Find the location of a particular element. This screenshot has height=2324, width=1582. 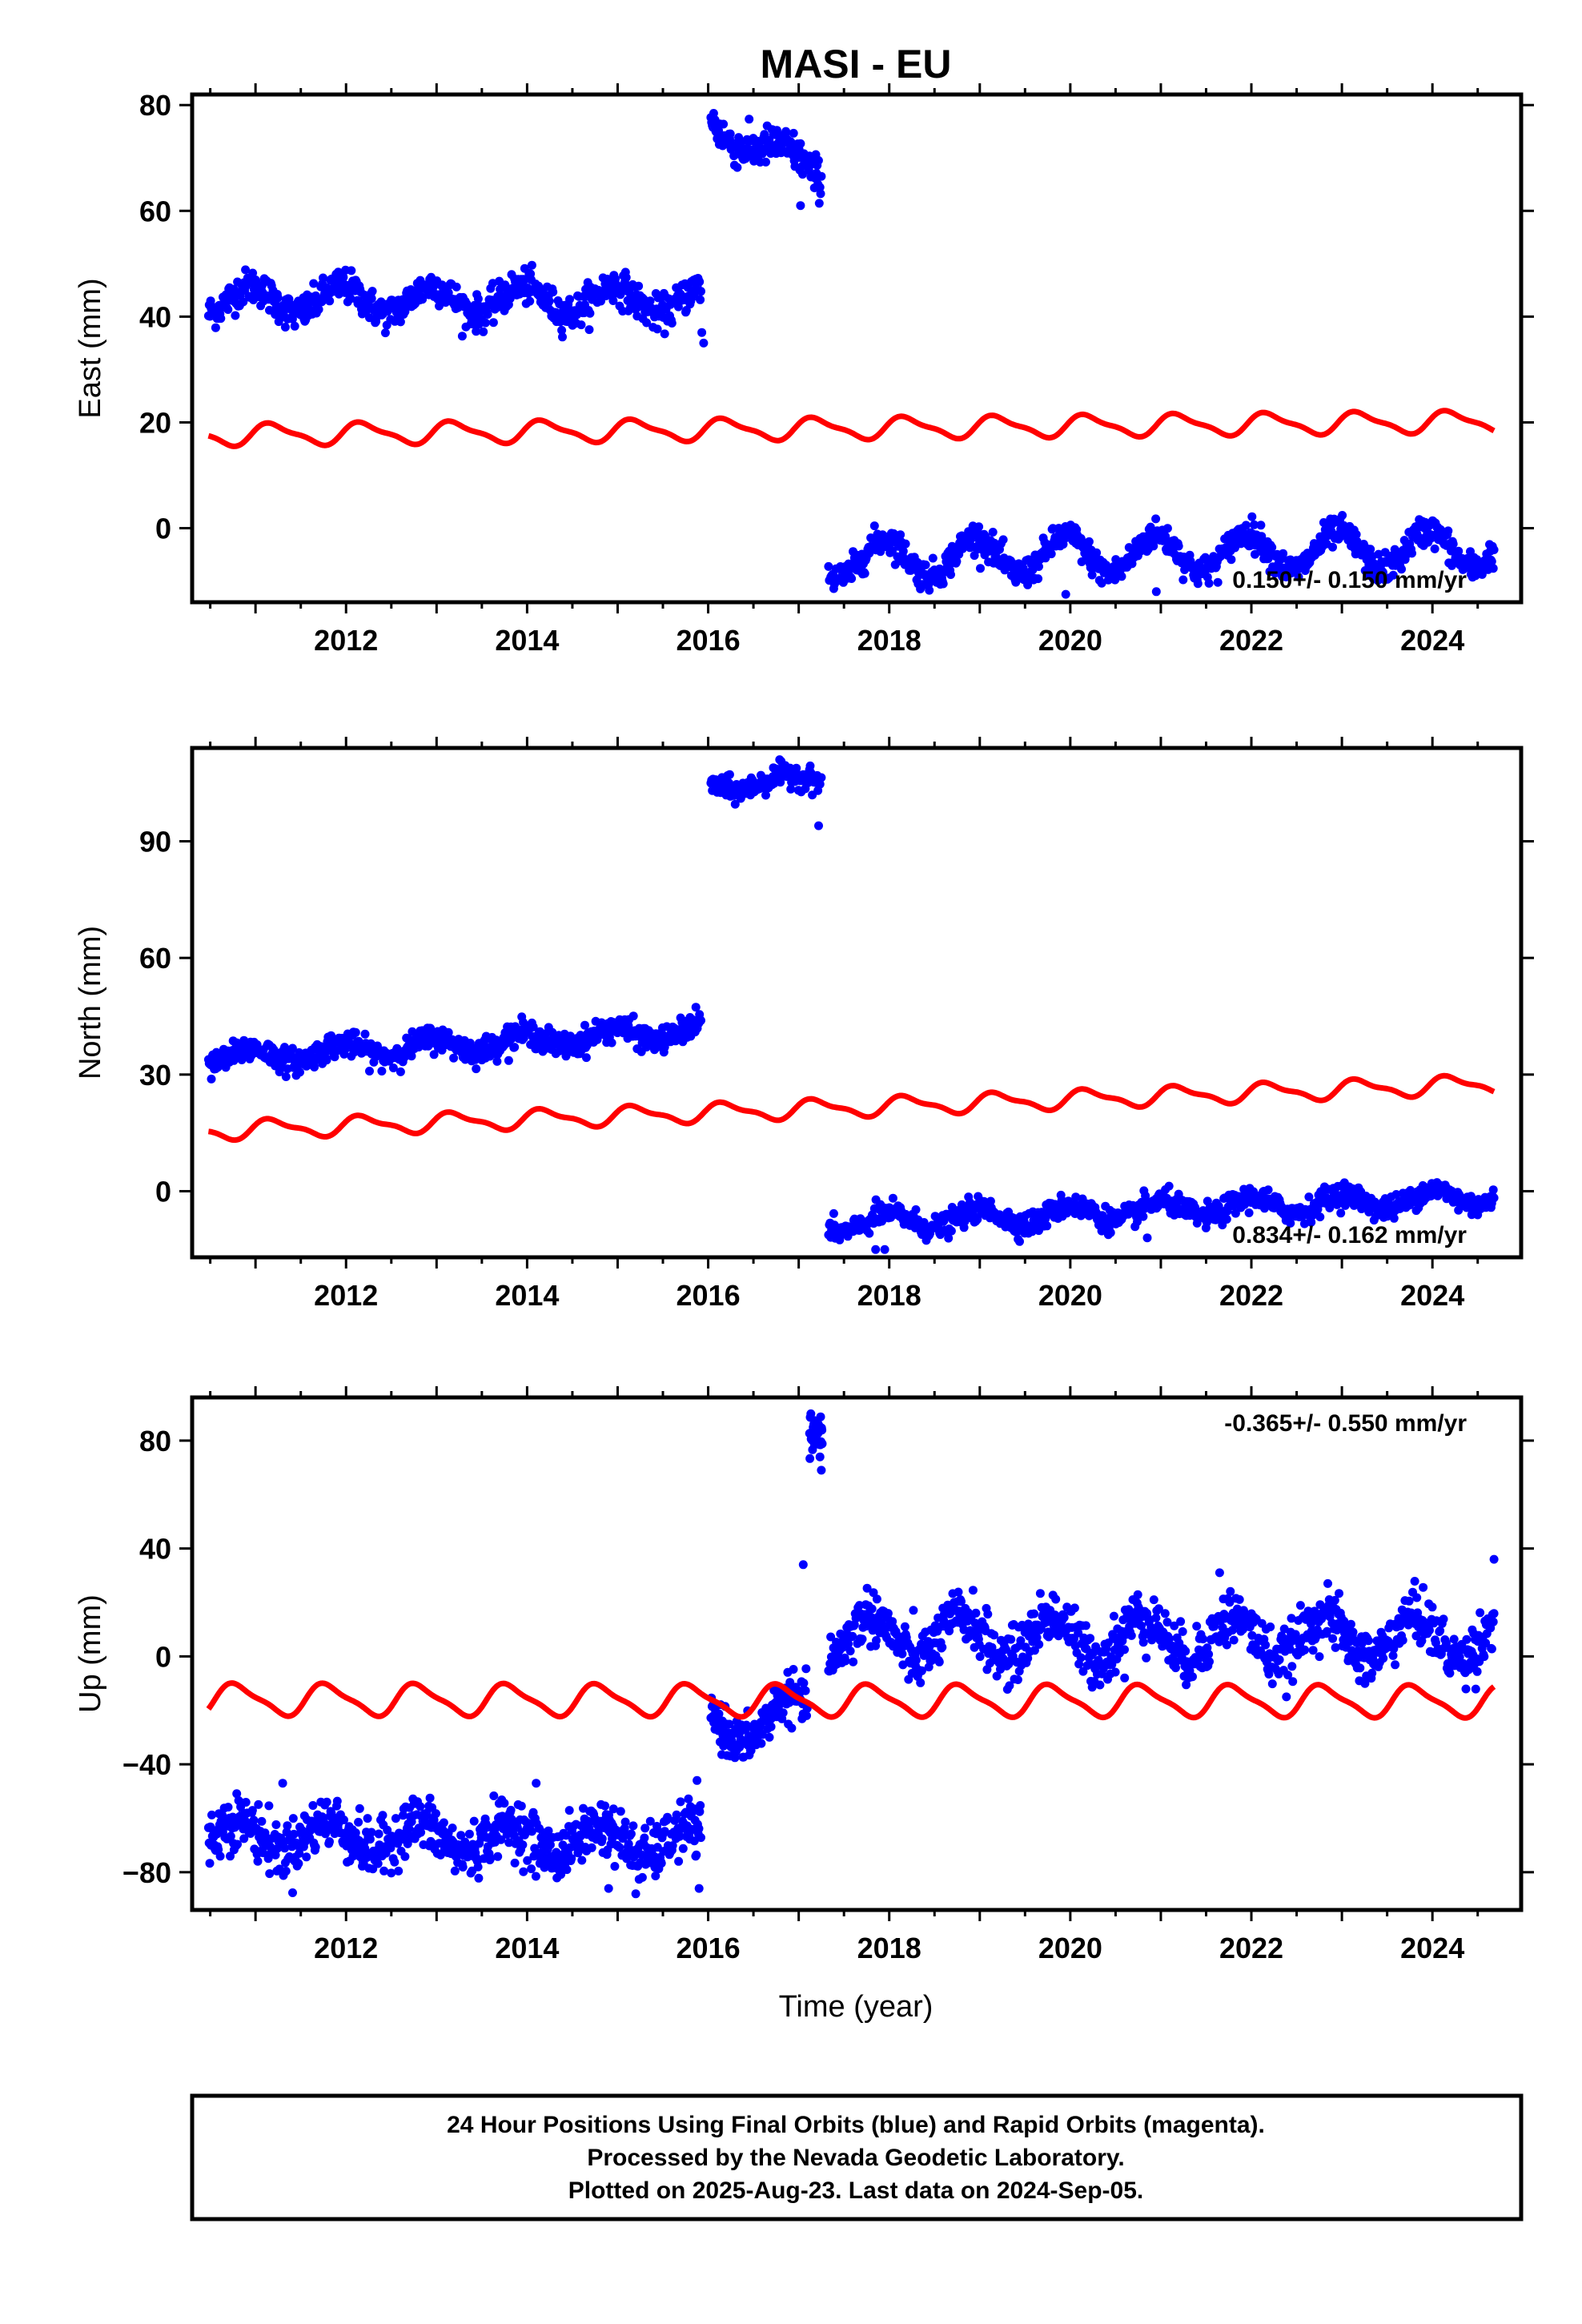

x-tick-label: 2014 is located at coordinates (527, 1295).